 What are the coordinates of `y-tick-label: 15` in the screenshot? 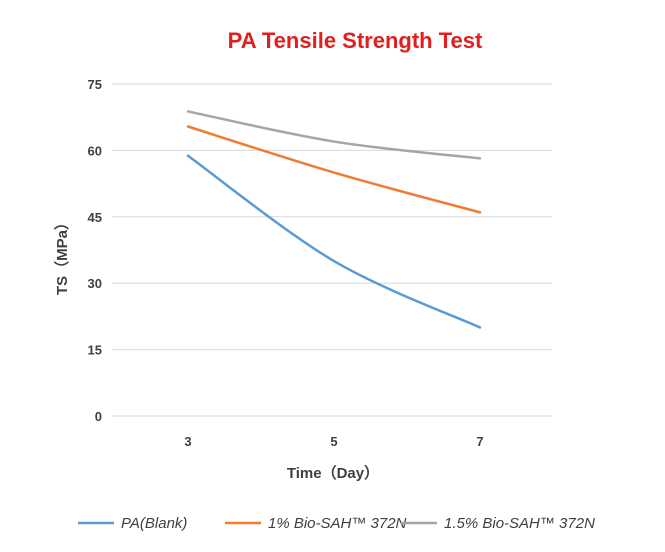 It's located at (95, 350).